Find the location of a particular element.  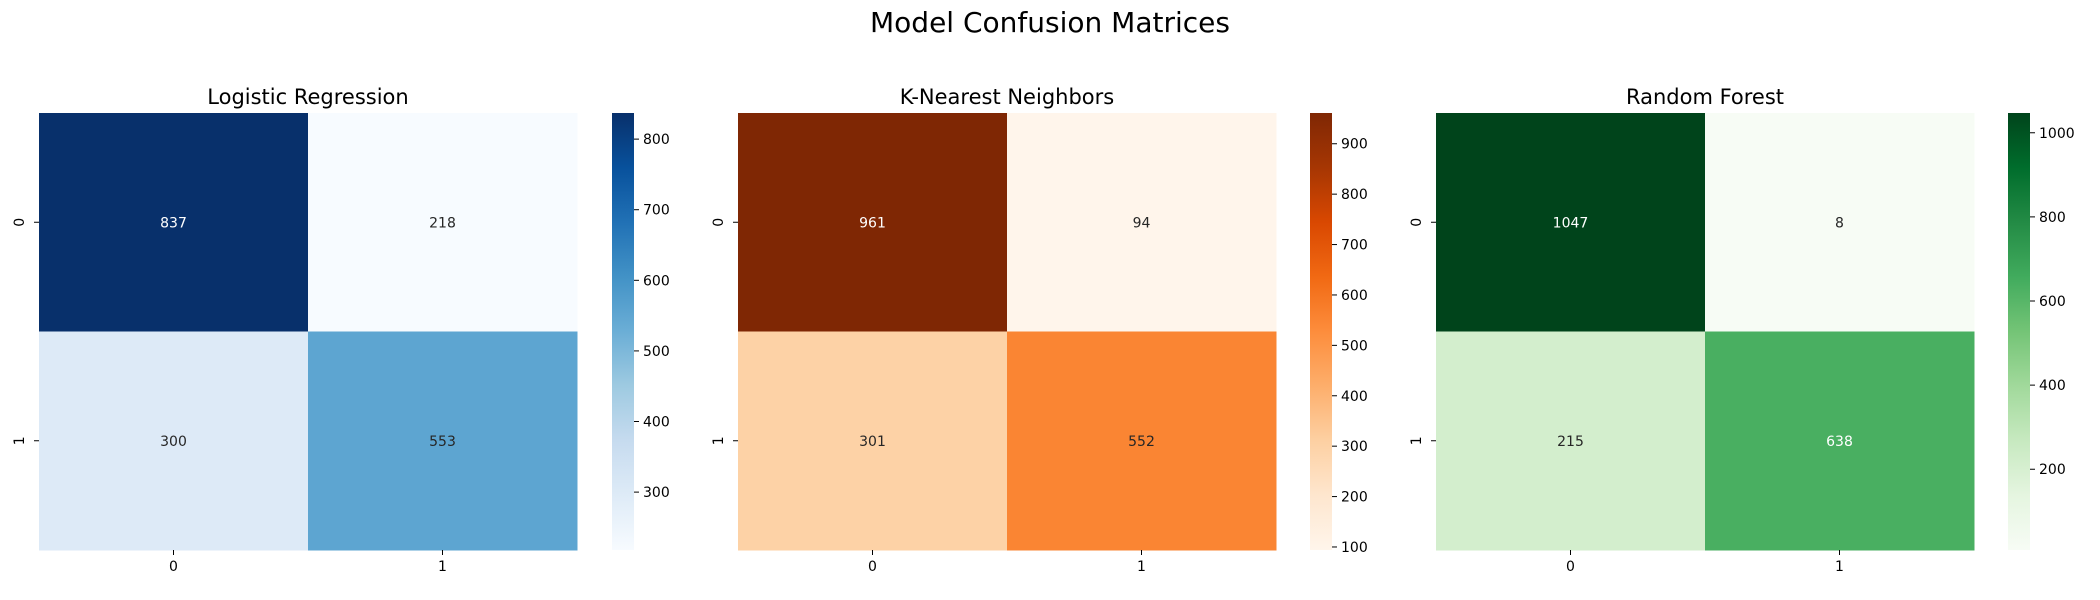

cell-value-0-0: 837 is located at coordinates (173, 223).